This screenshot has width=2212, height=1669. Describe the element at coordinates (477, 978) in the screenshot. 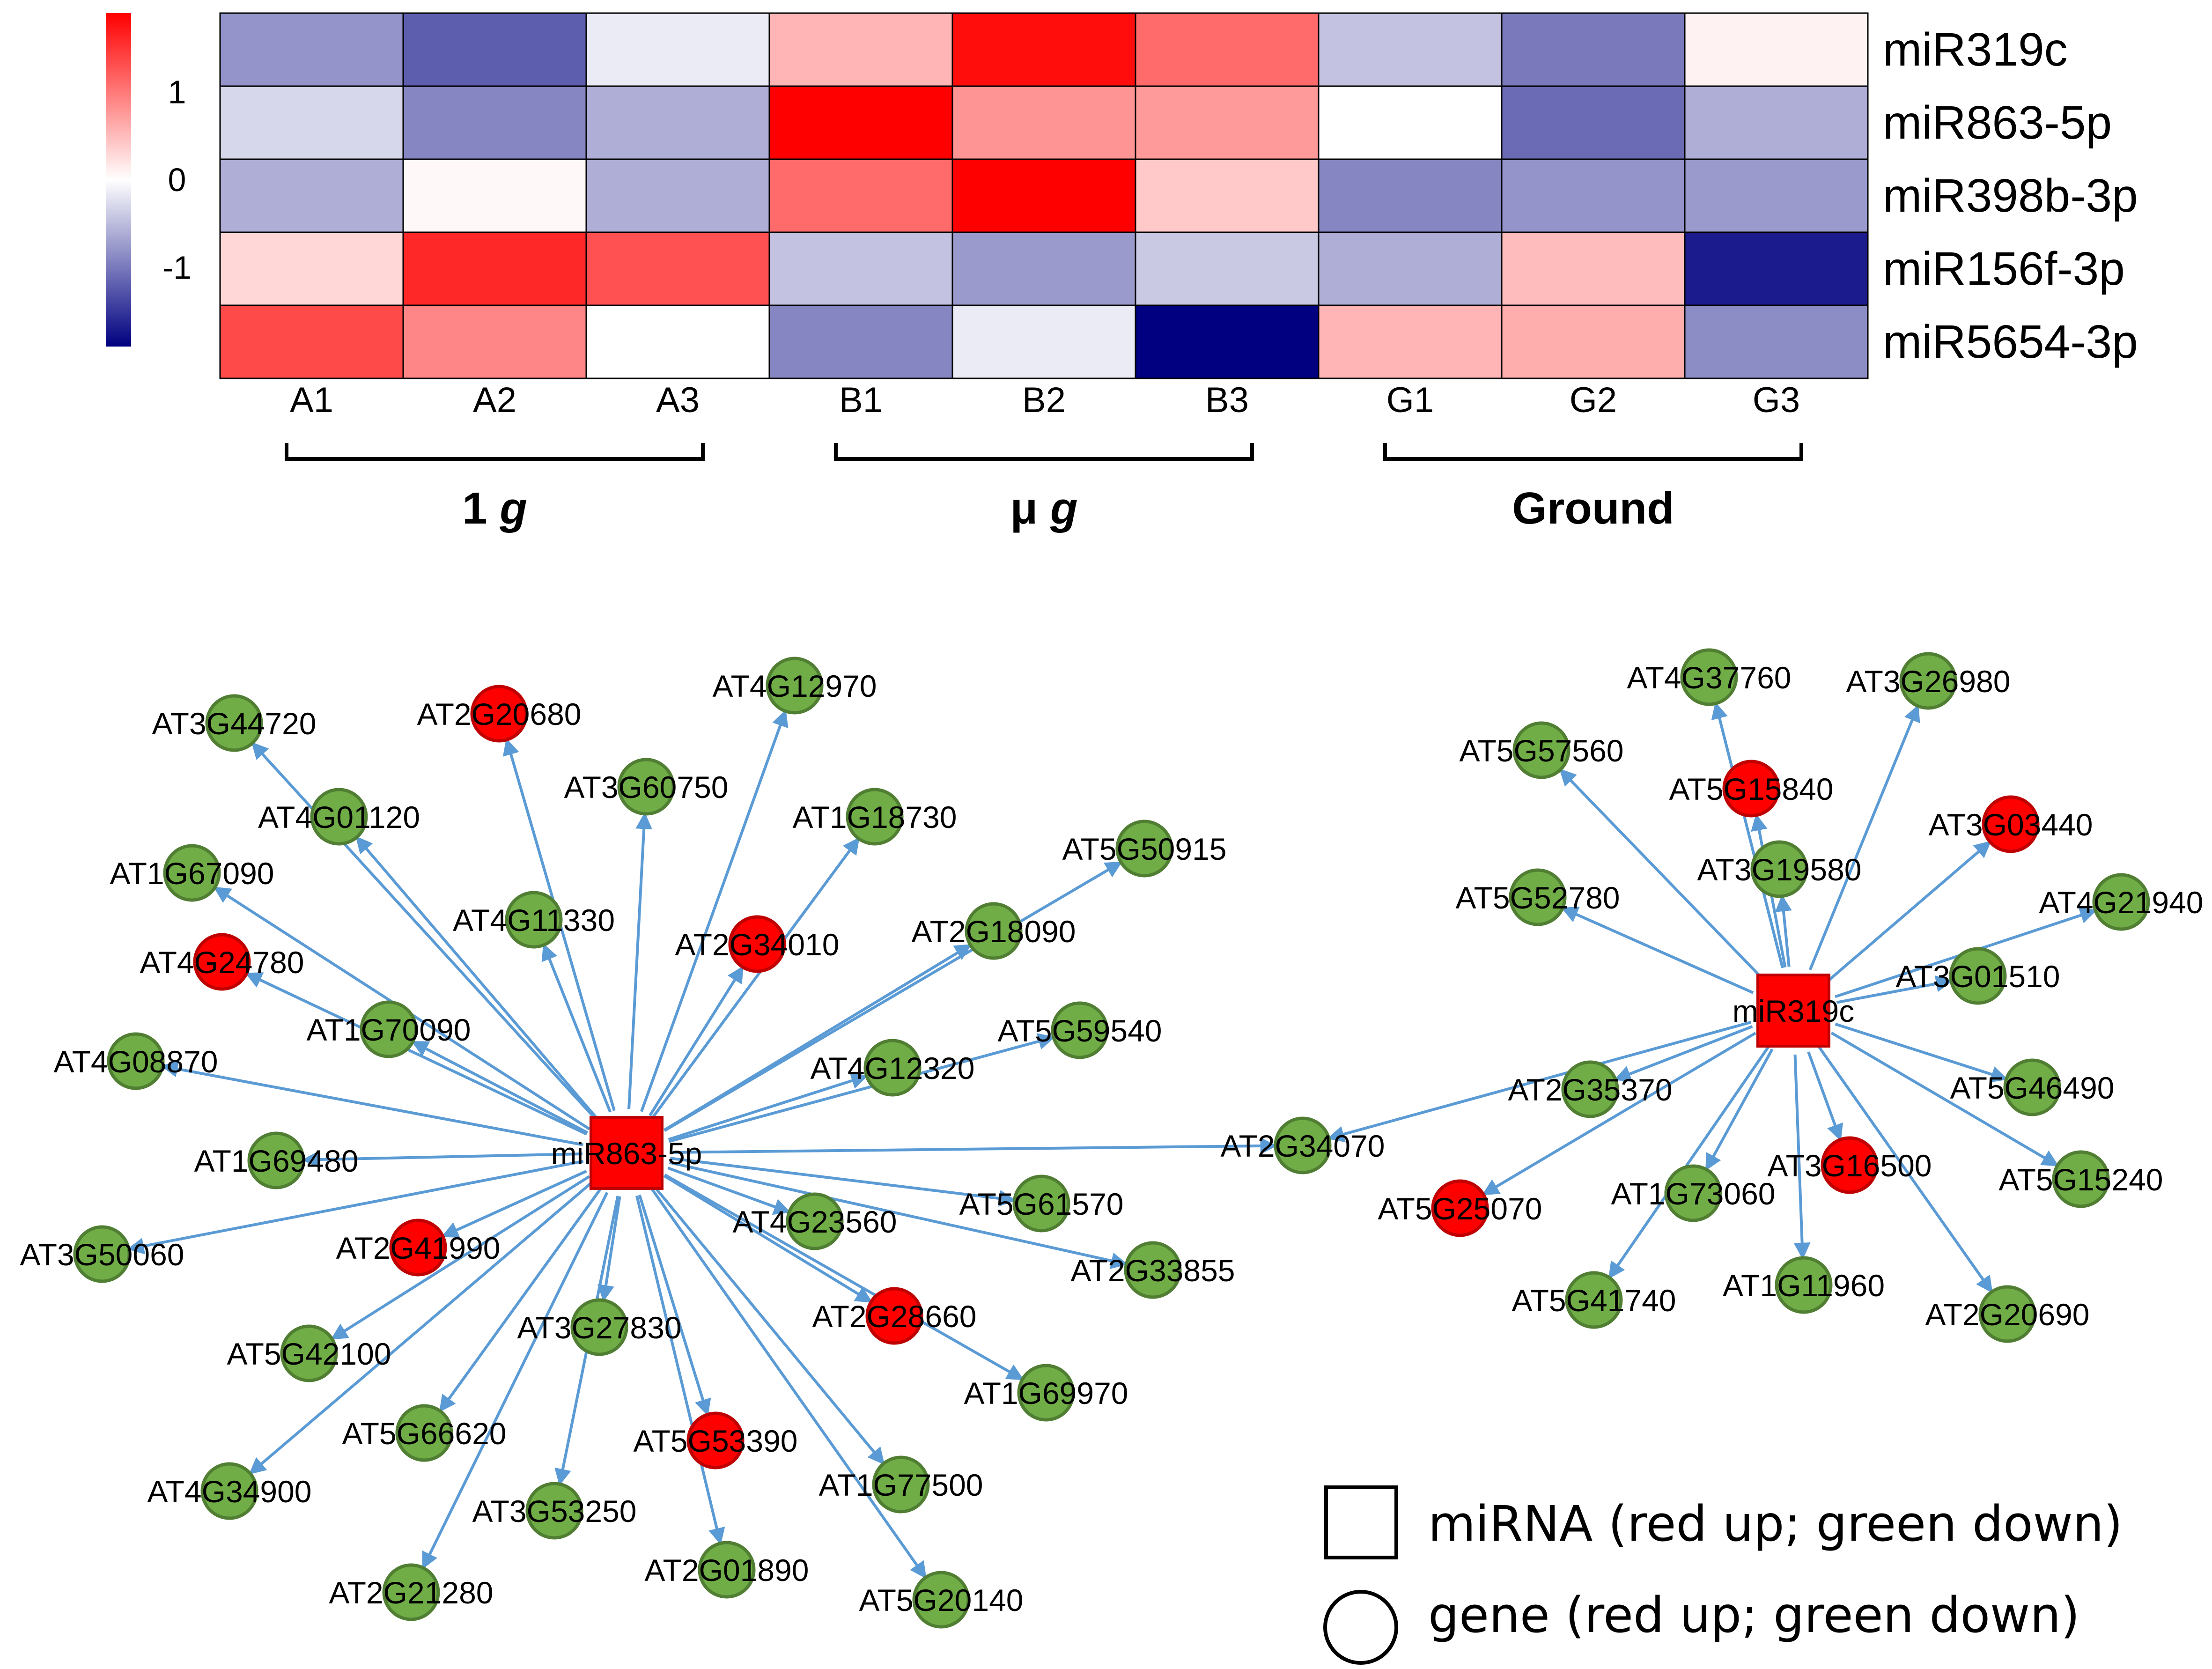

I see `edge-mir863-5p-to-at4g01120` at that location.